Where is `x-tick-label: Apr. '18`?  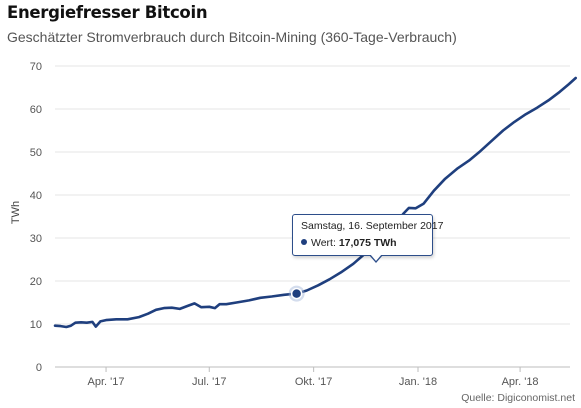
x-tick-label: Apr. '18 is located at coordinates (520, 382).